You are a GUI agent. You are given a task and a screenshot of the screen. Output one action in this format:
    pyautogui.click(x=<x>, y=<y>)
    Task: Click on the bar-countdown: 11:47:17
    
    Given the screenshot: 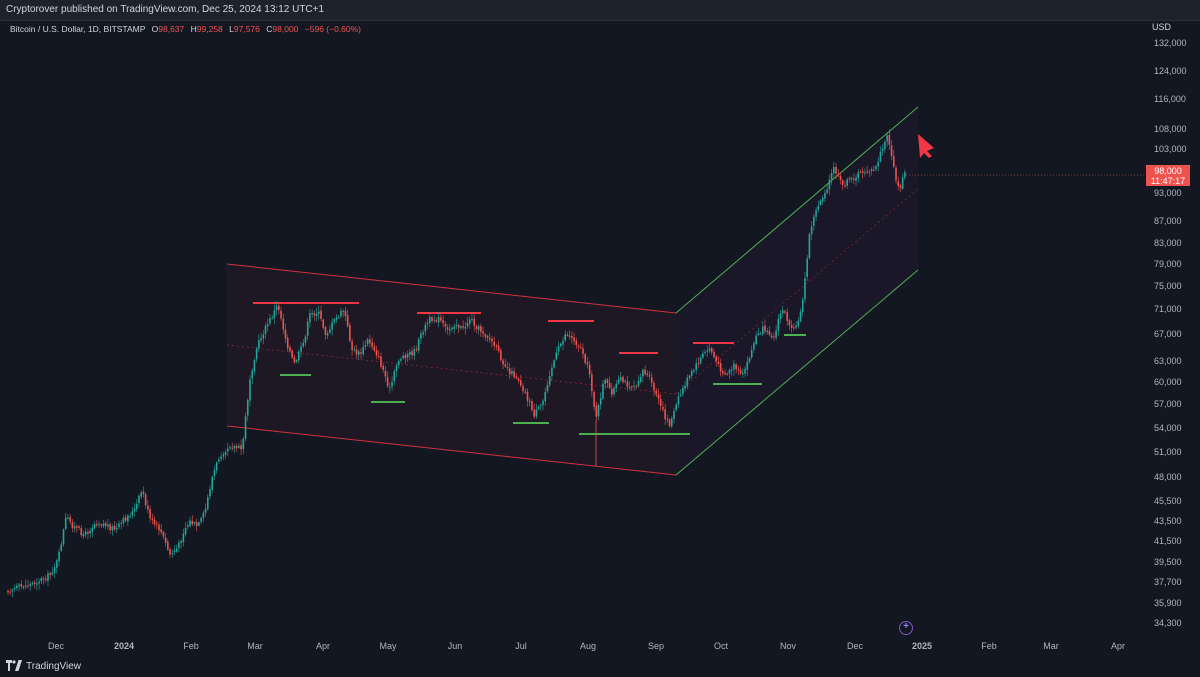 What is the action you would take?
    pyautogui.click(x=1168, y=181)
    